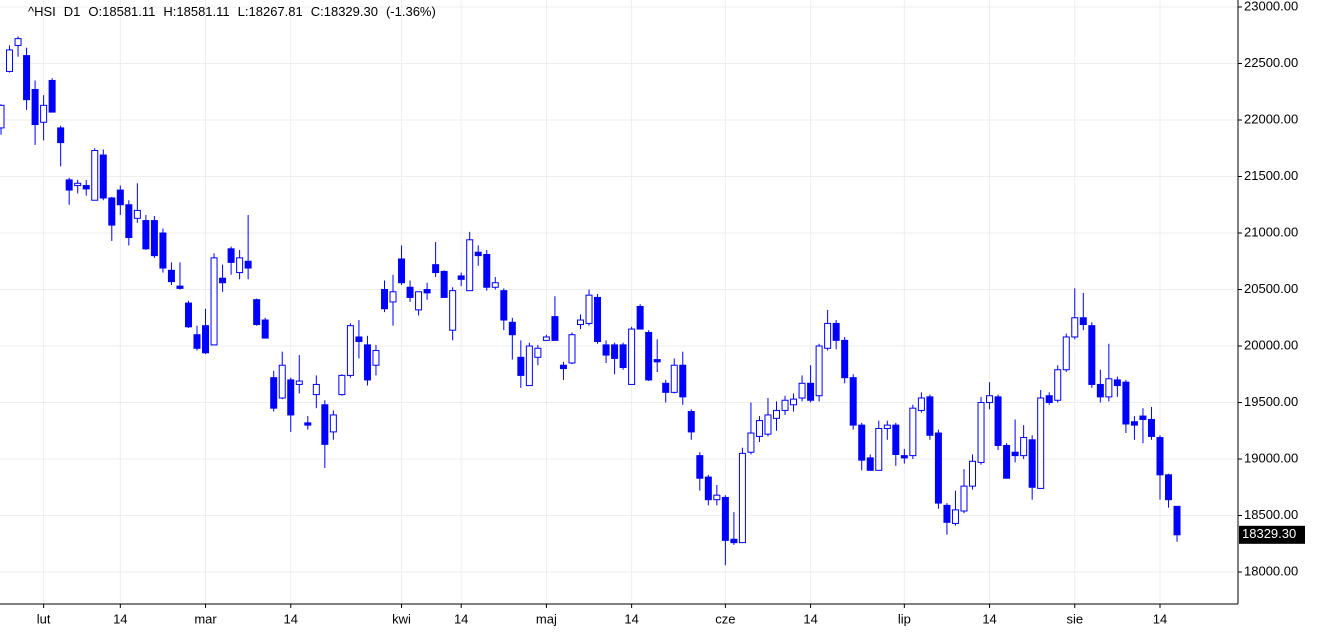  I want to click on header-item: L:18267.81, so click(270, 11).